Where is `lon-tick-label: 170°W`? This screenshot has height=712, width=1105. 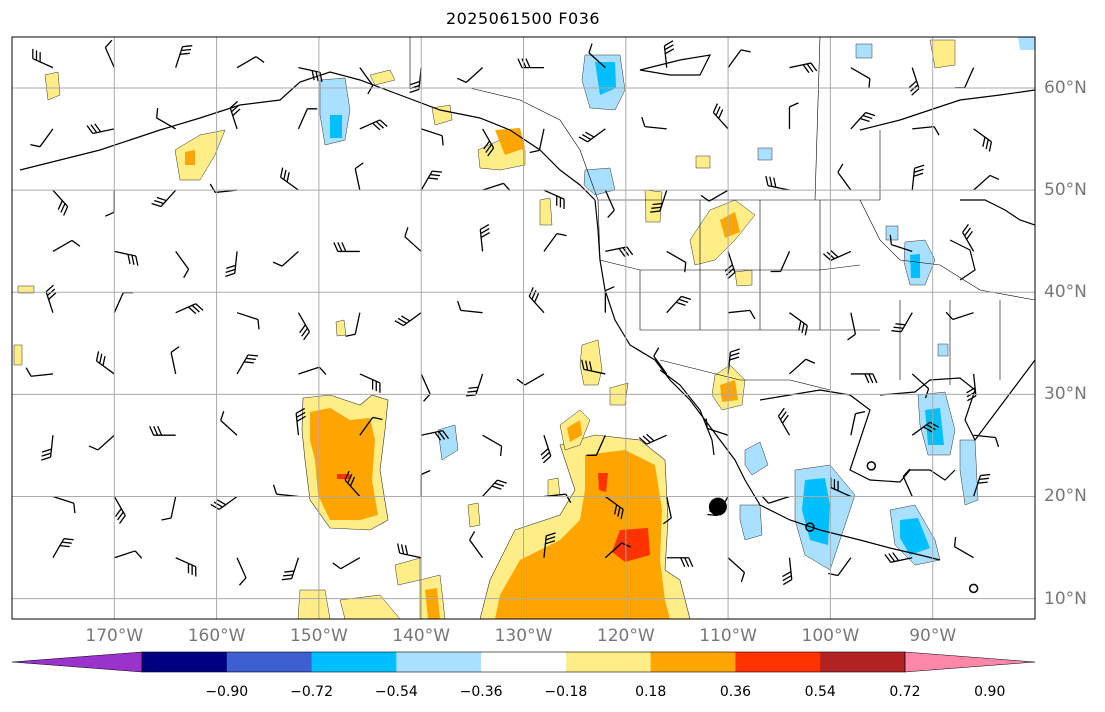
lon-tick-label: 170°W is located at coordinates (114, 636).